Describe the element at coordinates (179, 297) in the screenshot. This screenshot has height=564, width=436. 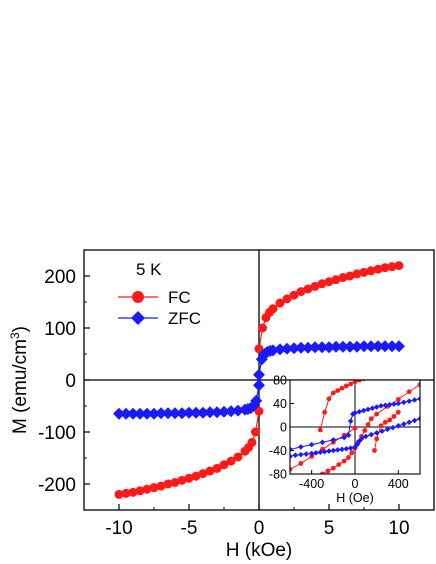
I see `legend-fc-label: FC` at that location.